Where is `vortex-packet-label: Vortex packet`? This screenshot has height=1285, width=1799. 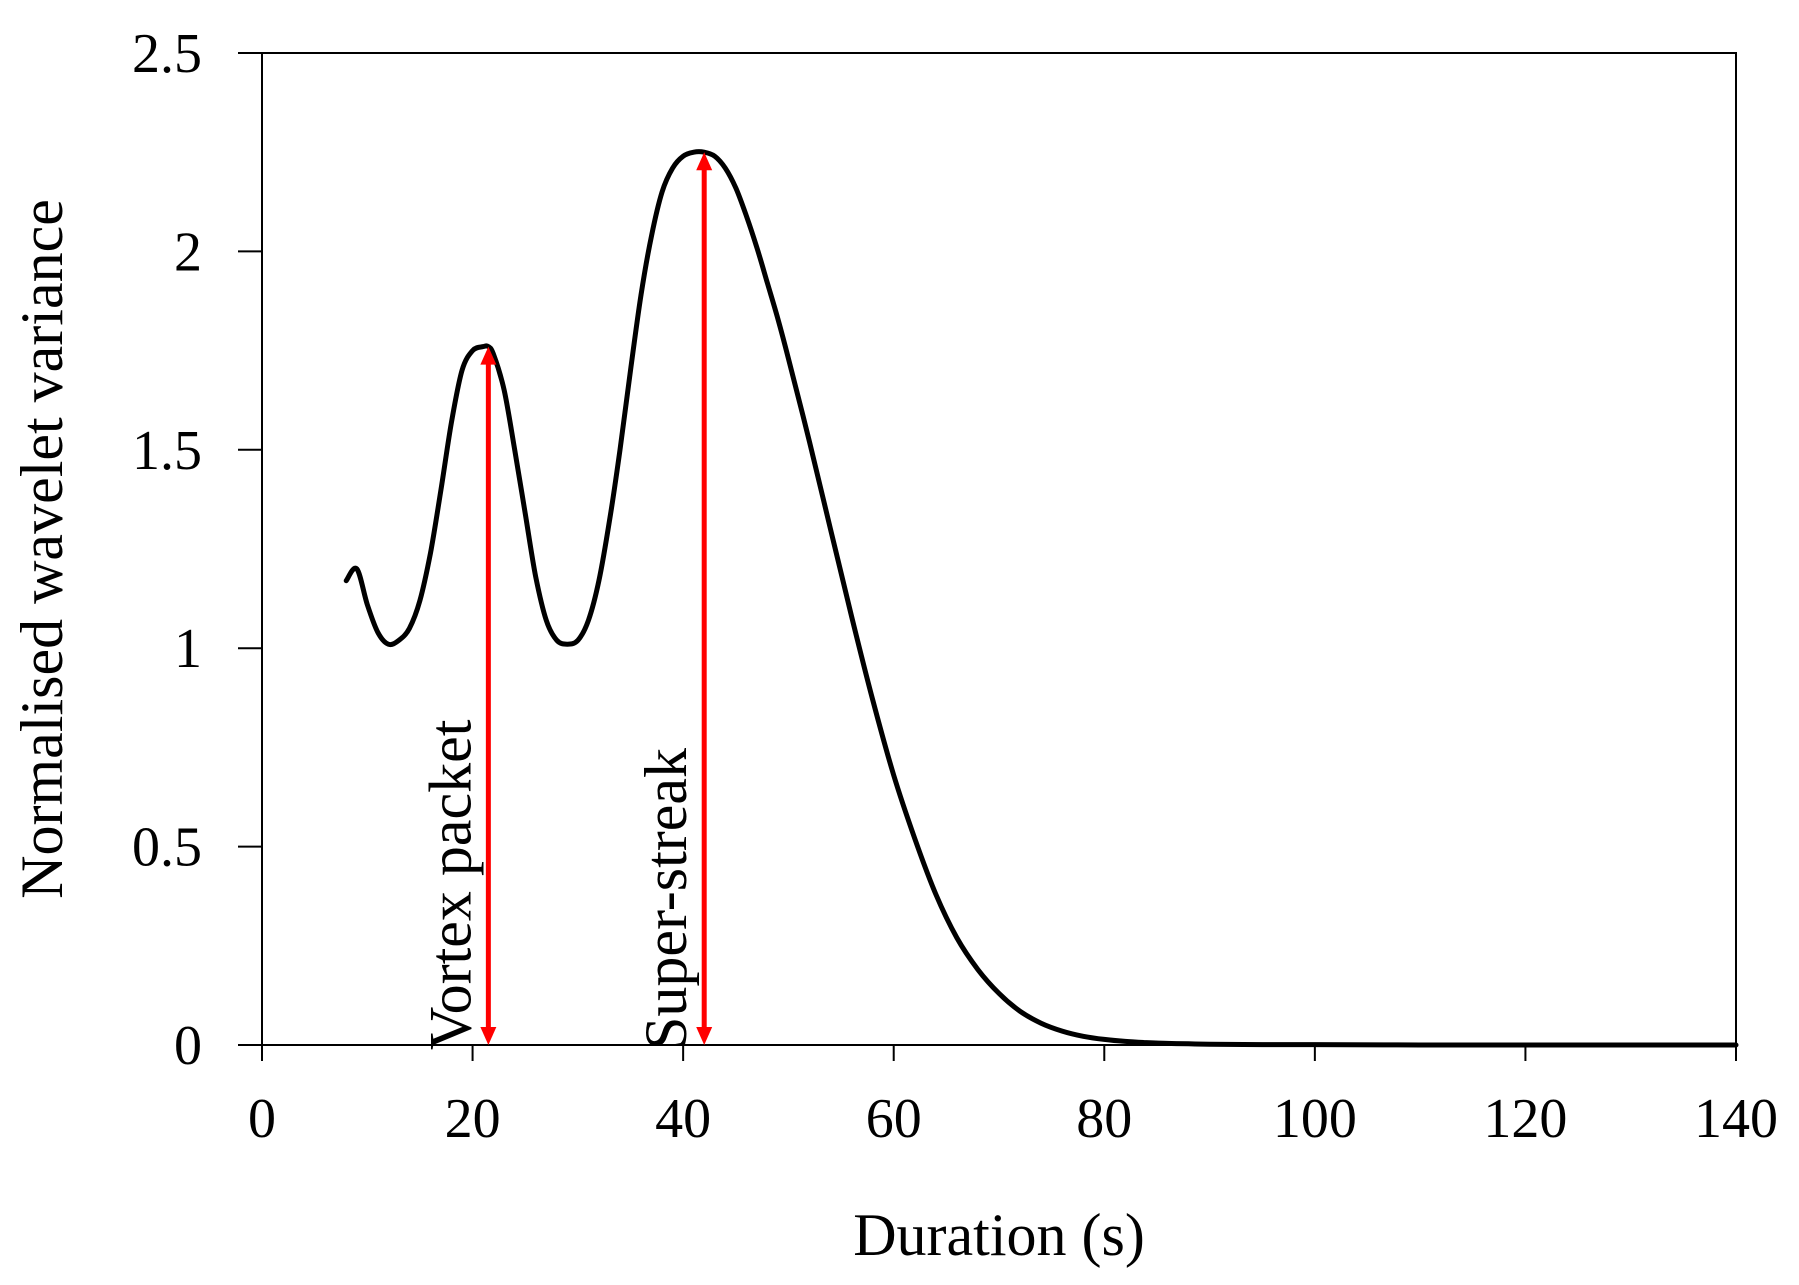 vortex-packet-label: Vortex packet is located at coordinates (450, 884).